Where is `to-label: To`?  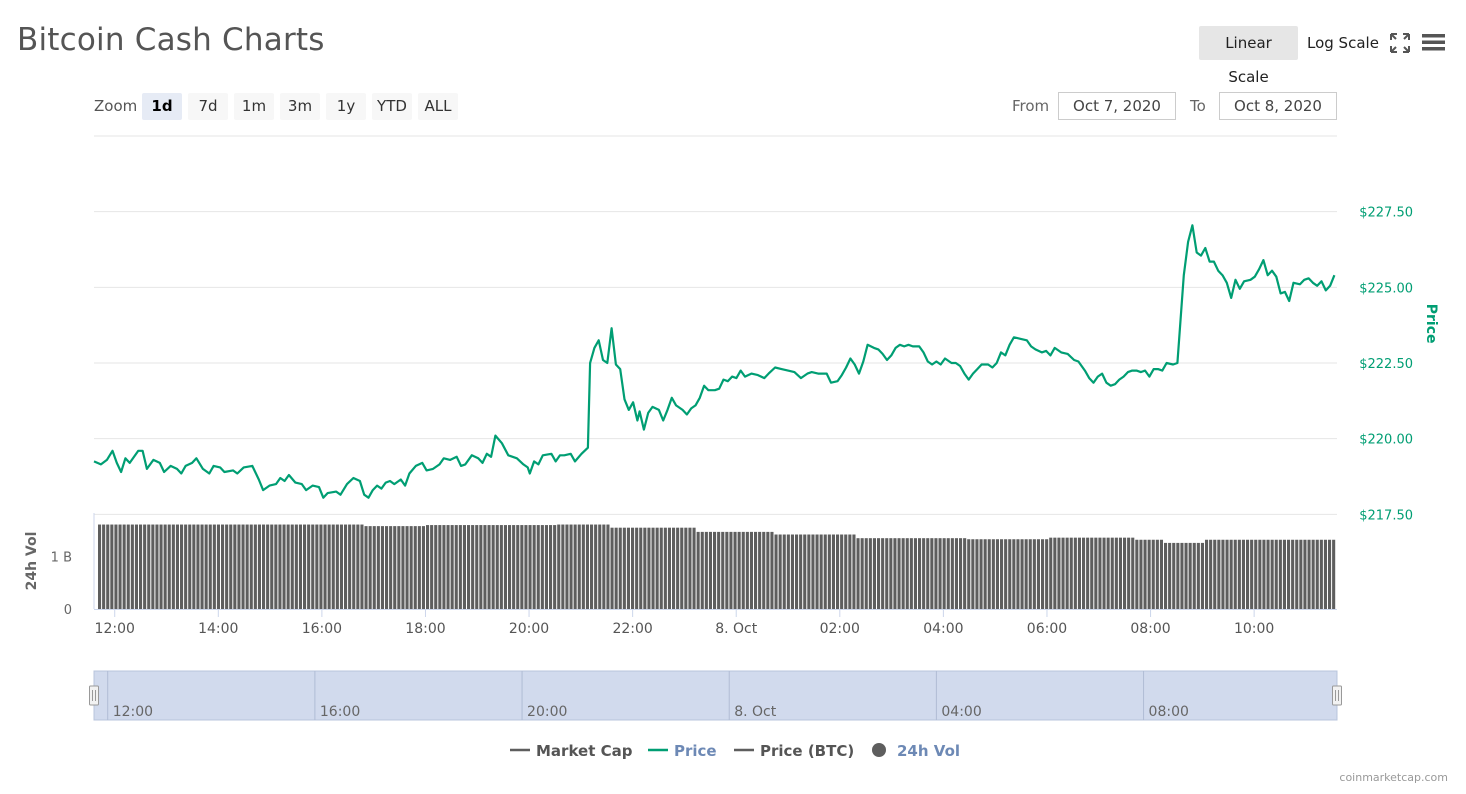
to-label: To is located at coordinates (1198, 106).